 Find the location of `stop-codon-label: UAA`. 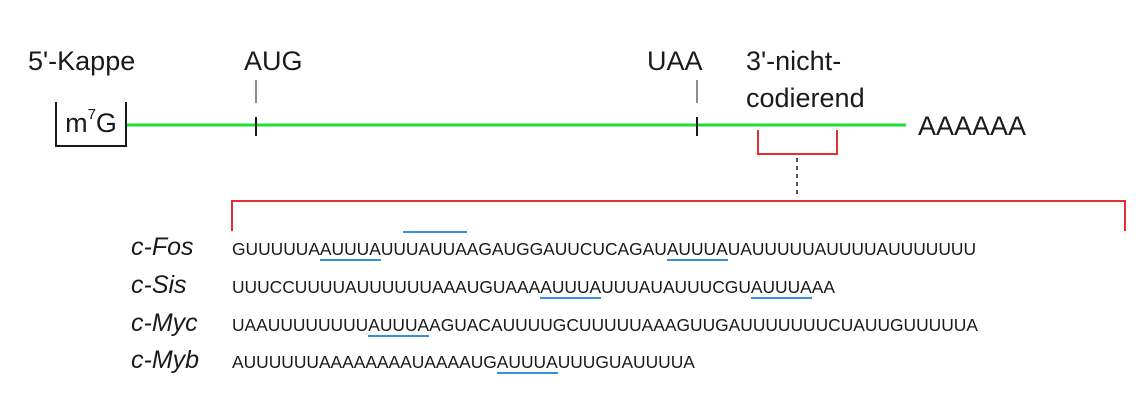

stop-codon-label: UAA is located at coordinates (675, 61).